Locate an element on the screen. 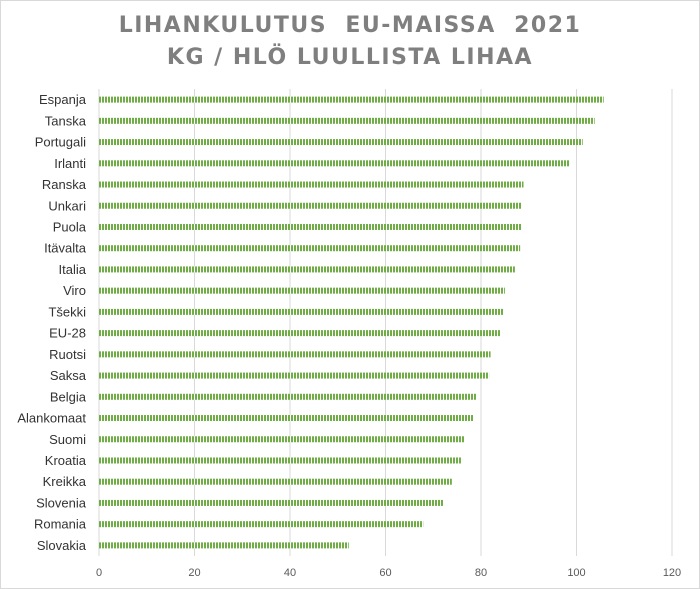 The width and height of the screenshot is (700, 589). bar-tanska is located at coordinates (347, 120).